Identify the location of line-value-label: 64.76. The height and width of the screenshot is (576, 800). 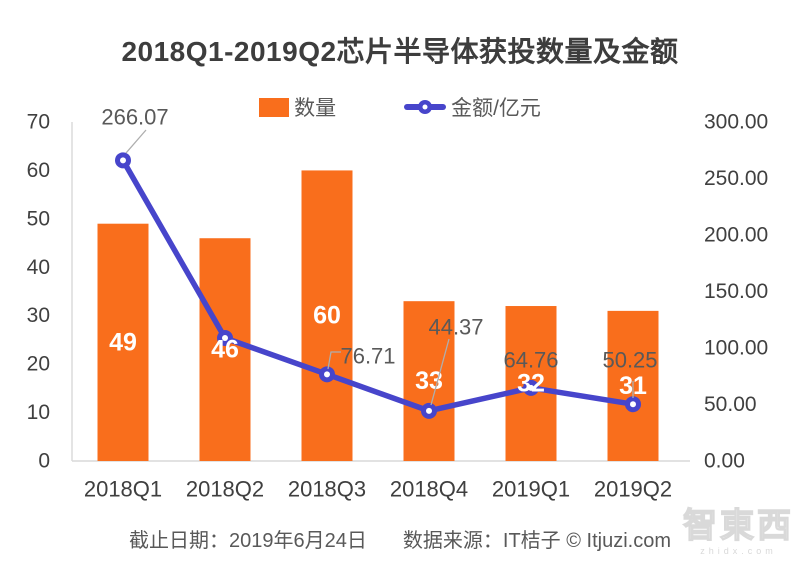
(530, 360).